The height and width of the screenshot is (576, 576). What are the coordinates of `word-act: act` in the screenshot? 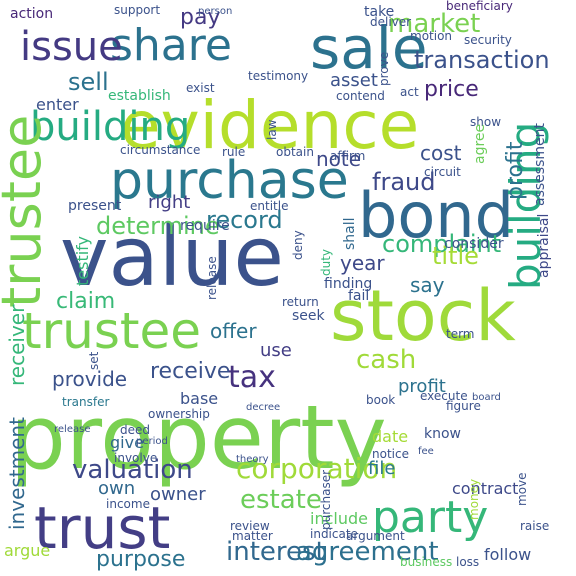 It's located at (409, 92).